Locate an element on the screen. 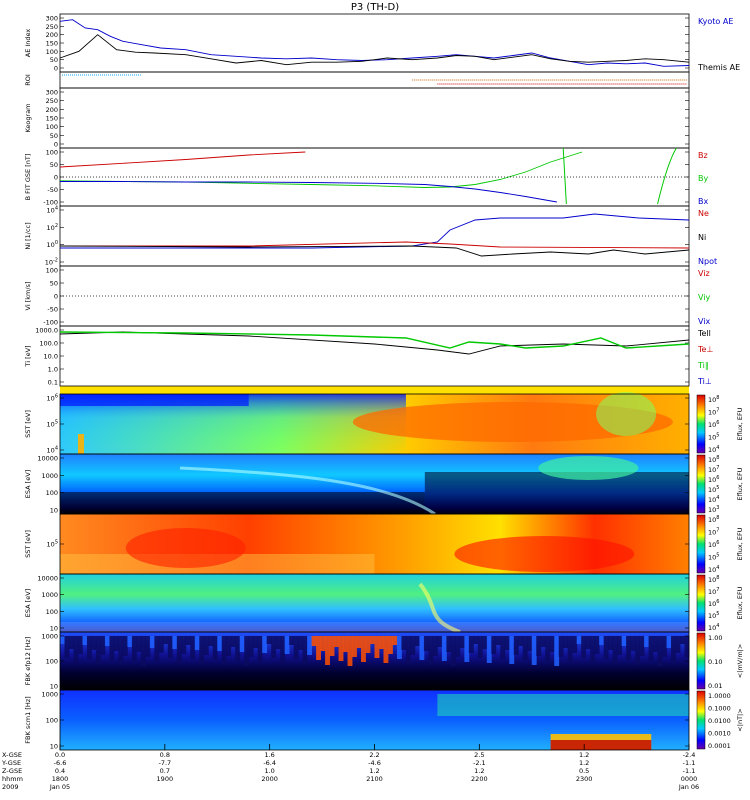 The width and height of the screenshot is (750, 800). xaxis-row-label: Y-GSE is located at coordinates (11, 763).